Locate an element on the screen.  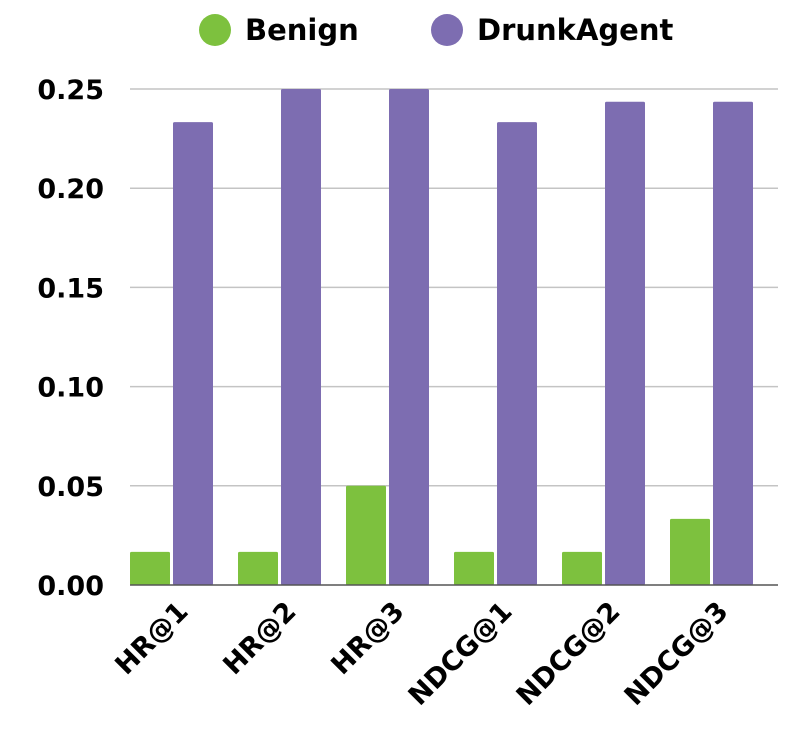
x-tick-label: NDCG@3 is located at coordinates (677, 654).